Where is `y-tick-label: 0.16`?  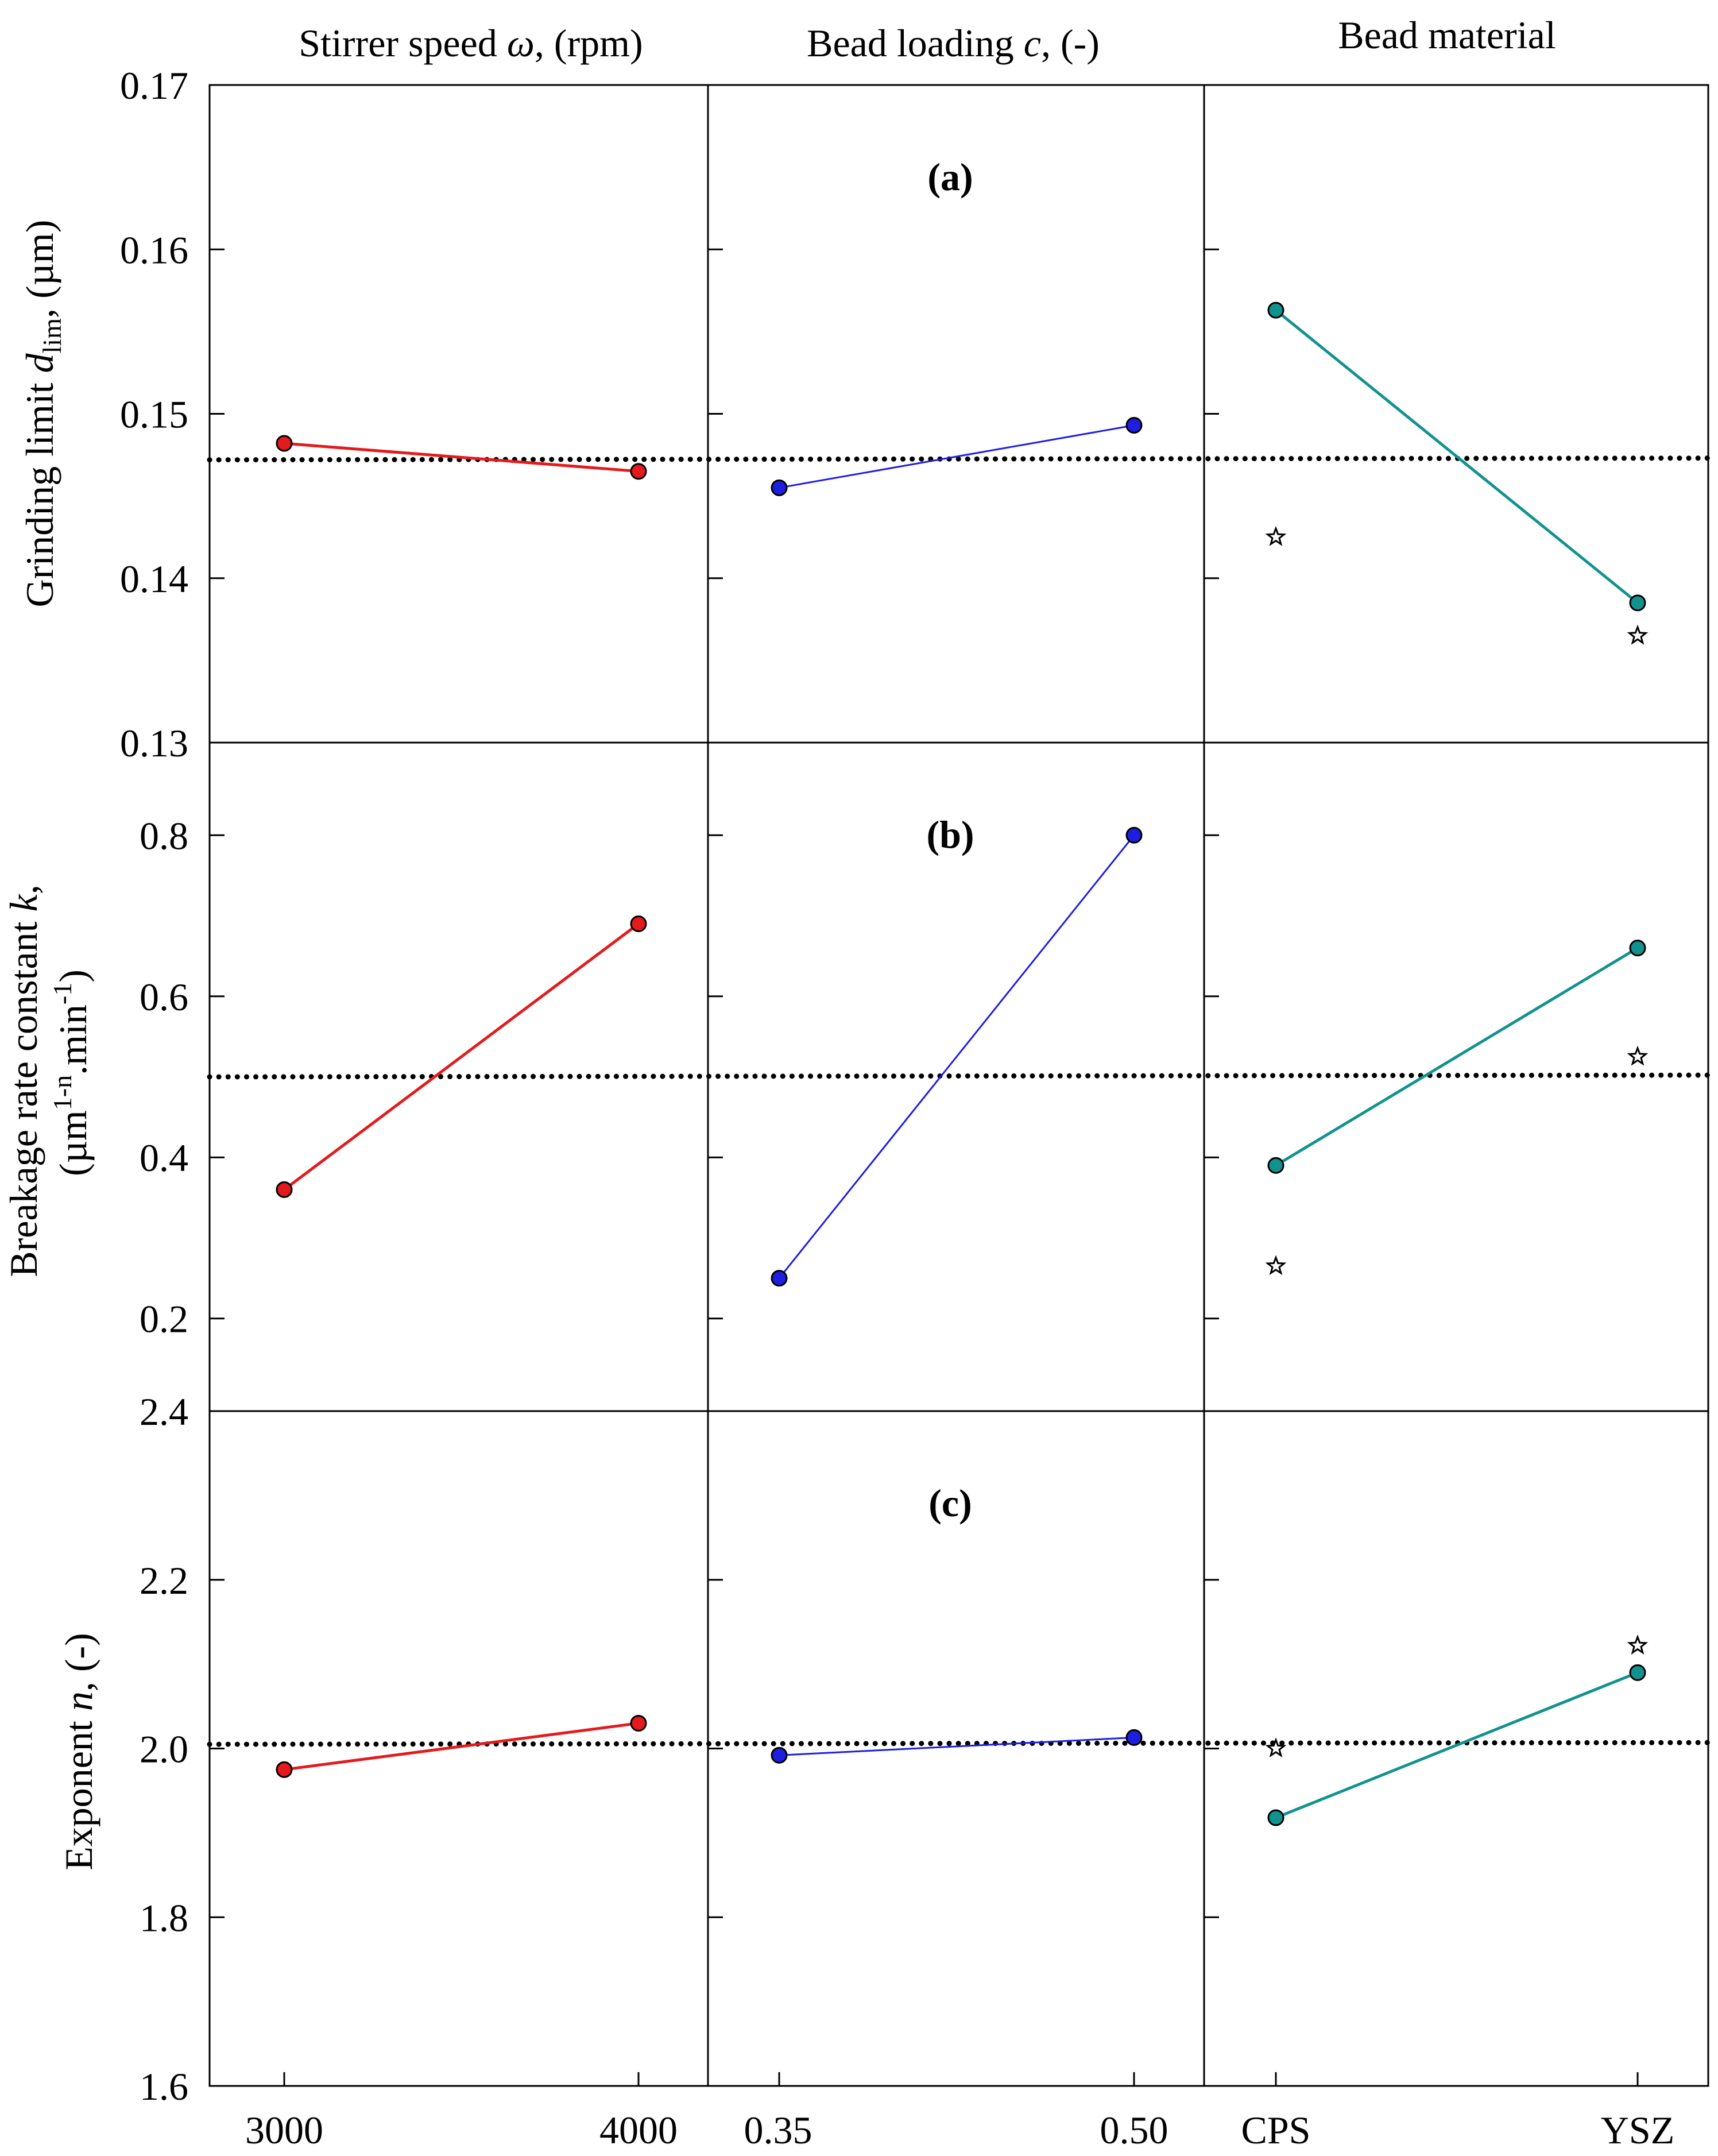 y-tick-label: 0.16 is located at coordinates (154, 250).